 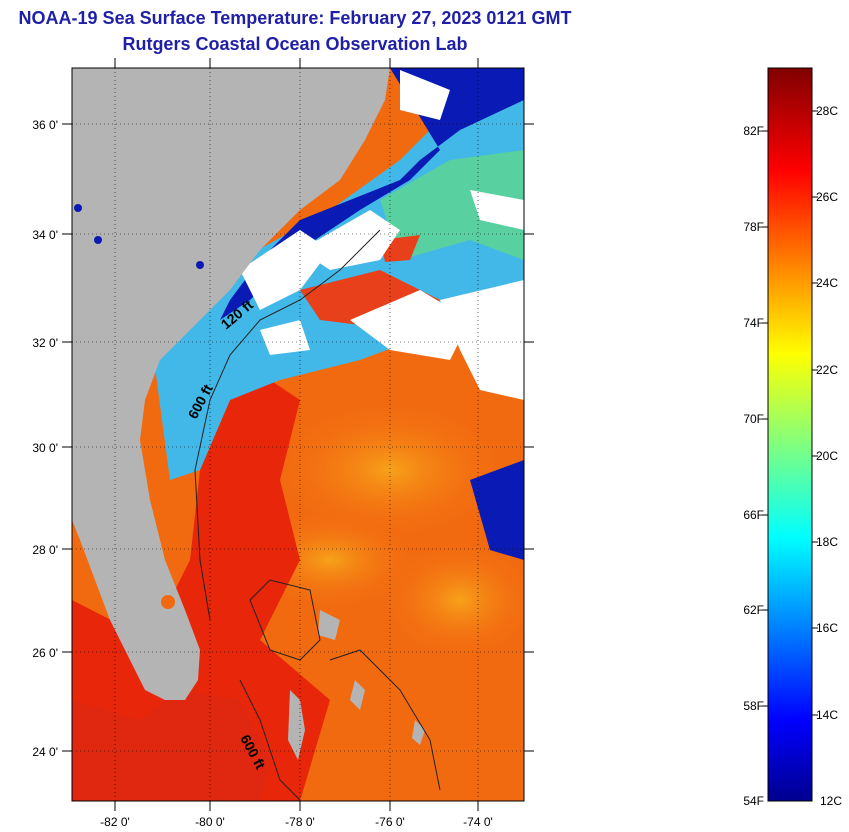 I want to click on cold-coastal-water, so click(x=372, y=194).